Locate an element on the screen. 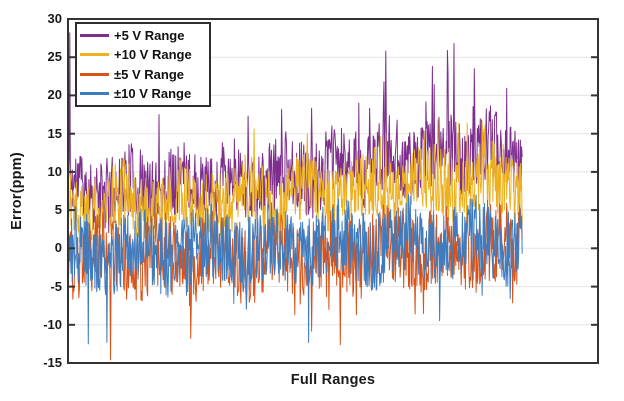 The image size is (624, 401). legend-label: +10 V Range is located at coordinates (153, 55).